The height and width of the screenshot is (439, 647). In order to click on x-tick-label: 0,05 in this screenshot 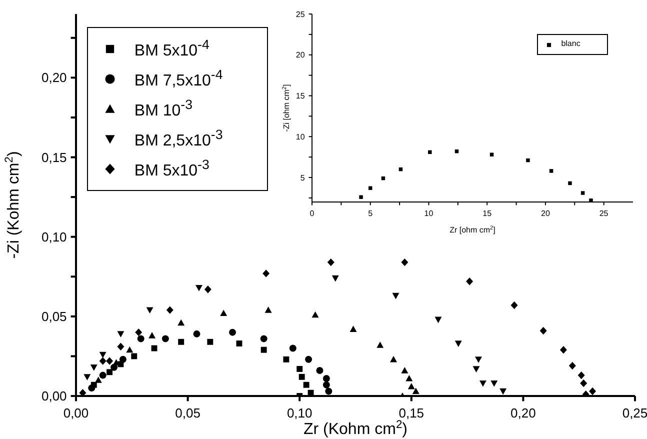, I will do `click(187, 413)`.